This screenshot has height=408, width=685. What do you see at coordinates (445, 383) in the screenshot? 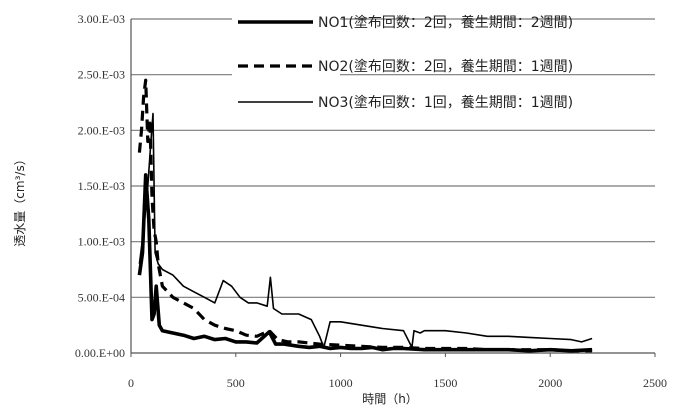
I see `x-tick-label: 1500` at bounding box center [445, 383].